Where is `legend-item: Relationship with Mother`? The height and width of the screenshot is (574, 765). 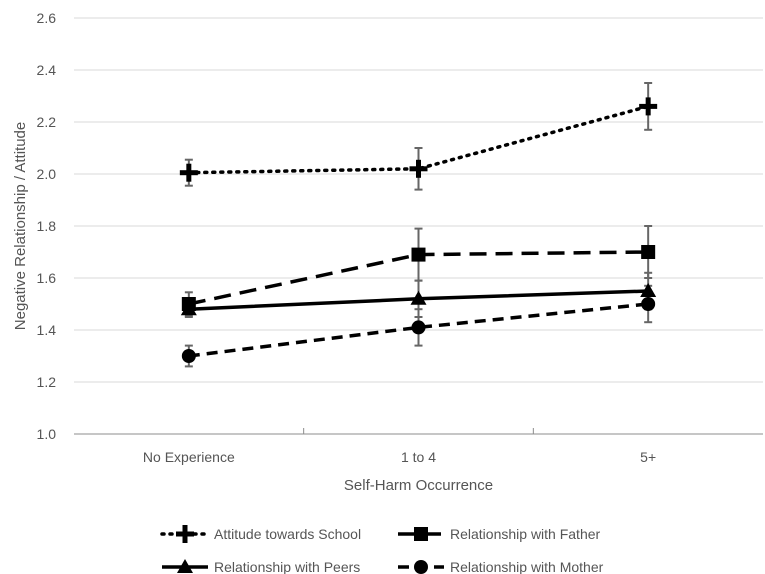 legend-item: Relationship with Mother is located at coordinates (501, 566).